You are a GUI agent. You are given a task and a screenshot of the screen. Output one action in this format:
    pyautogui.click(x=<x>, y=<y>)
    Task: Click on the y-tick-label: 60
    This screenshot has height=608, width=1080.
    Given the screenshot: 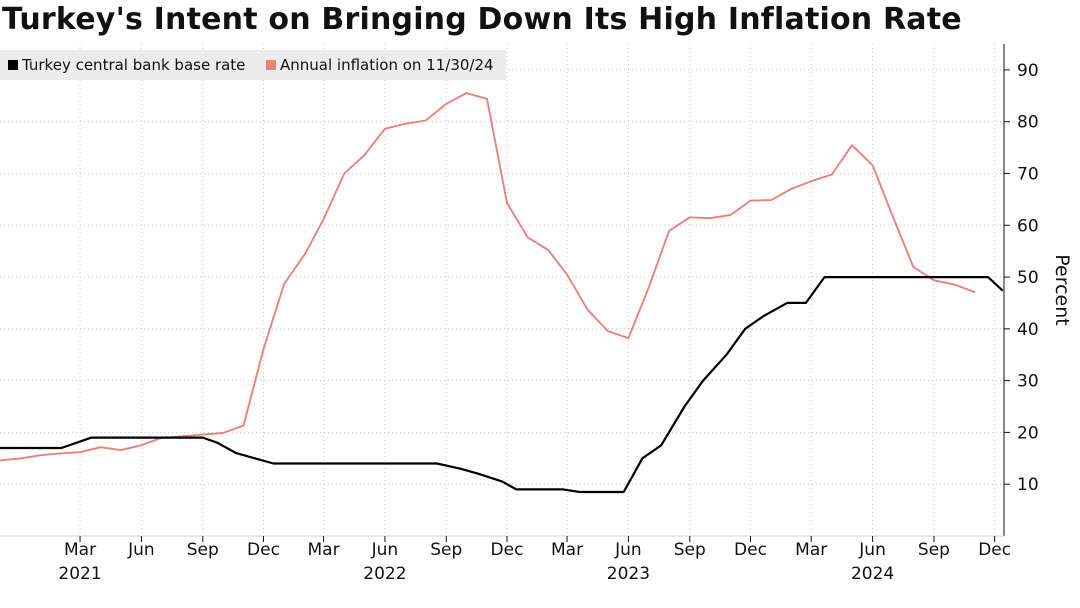 What is the action you would take?
    pyautogui.click(x=1028, y=226)
    